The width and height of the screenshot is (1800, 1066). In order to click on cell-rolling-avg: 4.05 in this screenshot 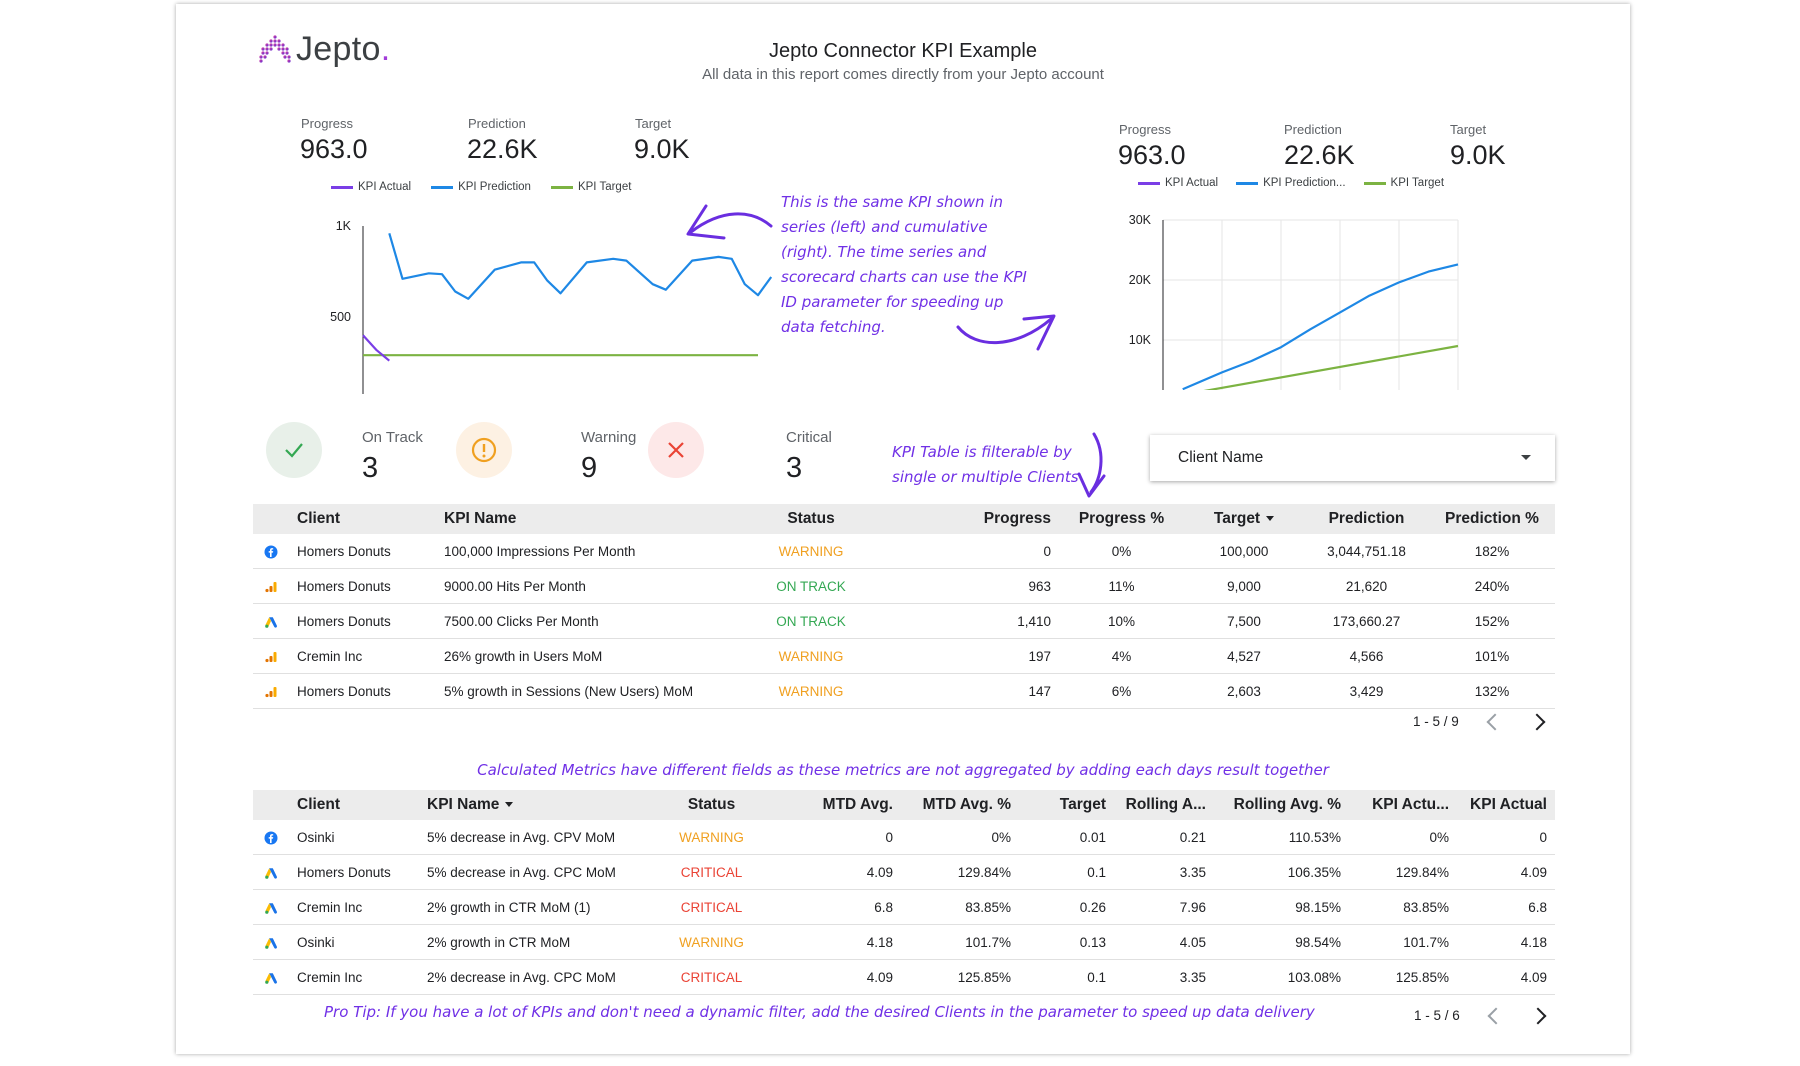, I will do `click(1164, 942)`.